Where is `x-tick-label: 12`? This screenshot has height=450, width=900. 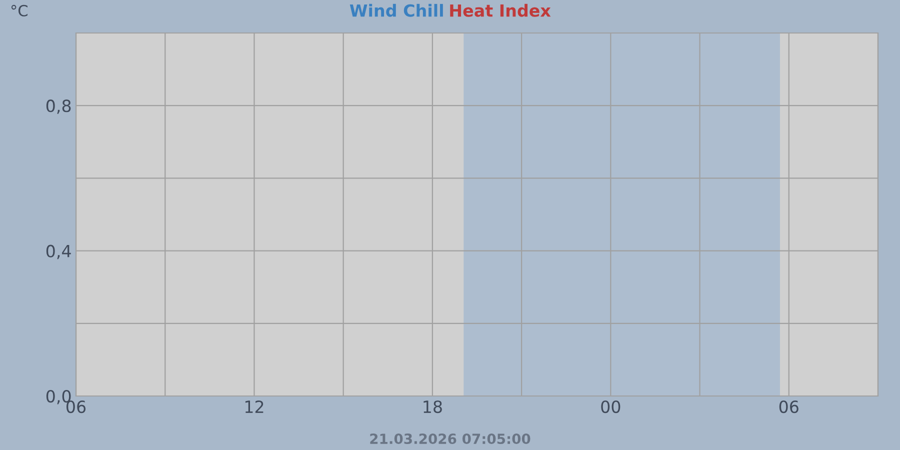
x-tick-label: 12 is located at coordinates (254, 406).